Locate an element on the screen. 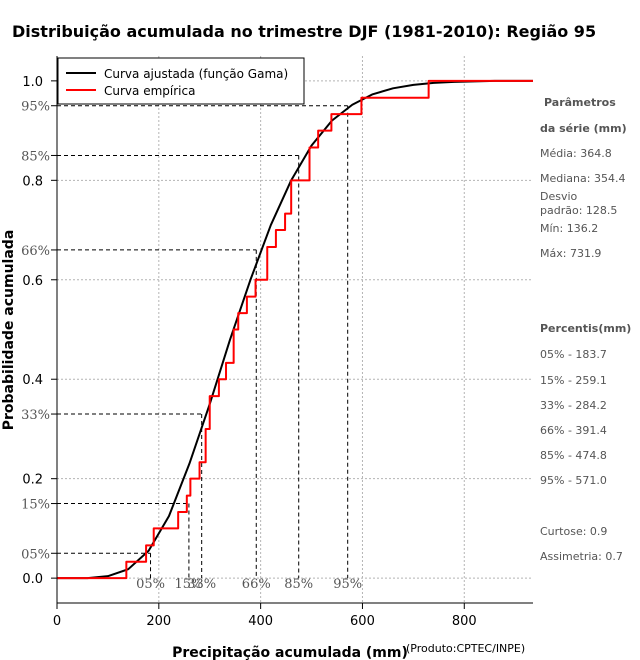  stat-skewness: Assimetria: 0.7 is located at coordinates (581, 556).